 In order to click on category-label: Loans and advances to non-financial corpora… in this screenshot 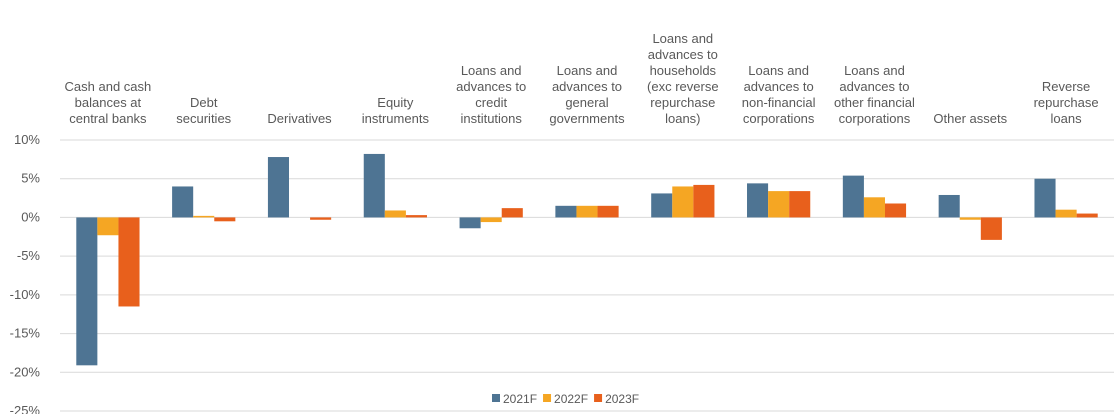, I will do `click(779, 94)`.